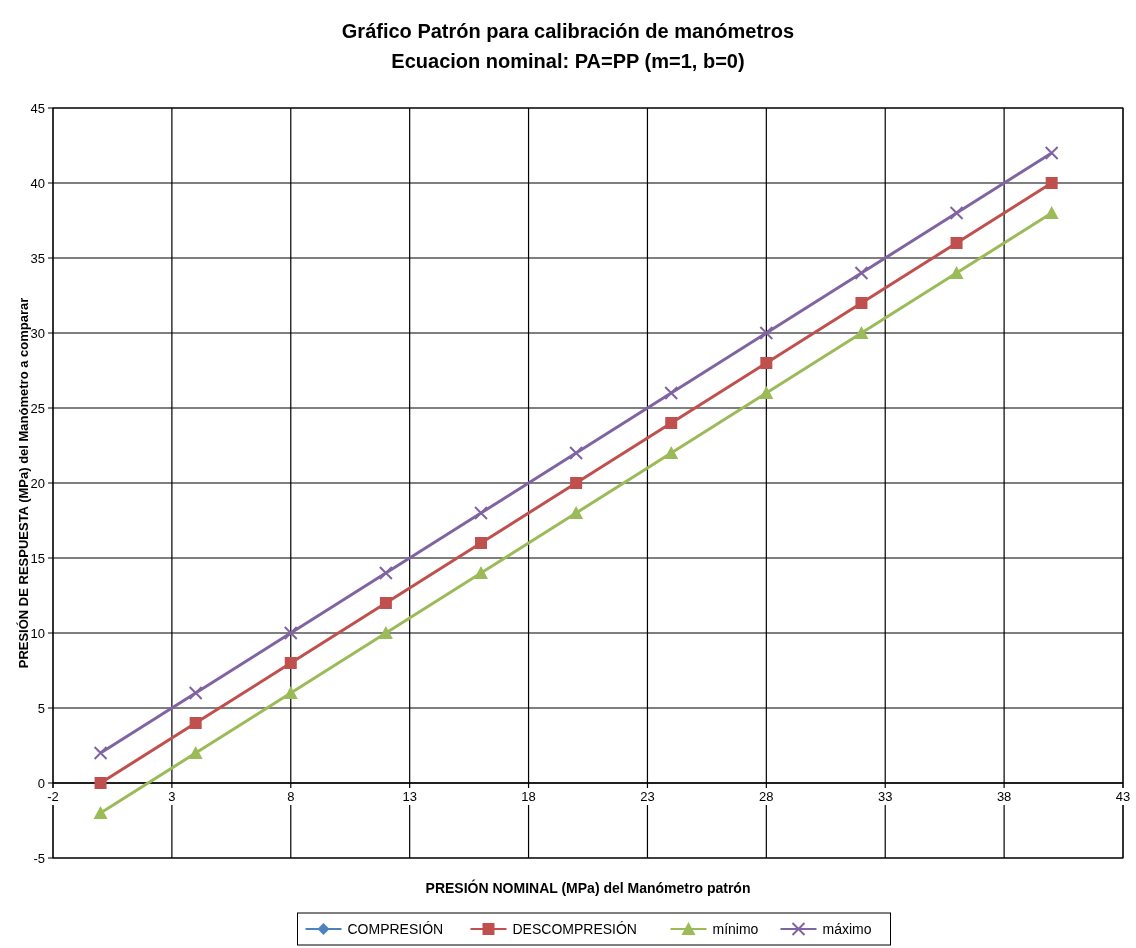 The height and width of the screenshot is (948, 1136). What do you see at coordinates (41, 783) in the screenshot?
I see `y-tick-label: 0` at bounding box center [41, 783].